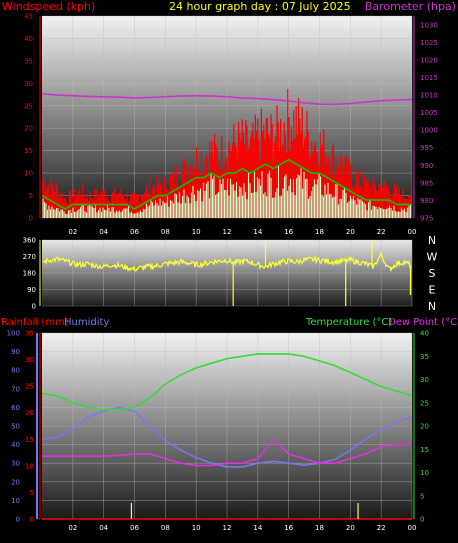 The width and height of the screenshot is (458, 543). I want to click on temperature-tick-label: 30, so click(424, 380).